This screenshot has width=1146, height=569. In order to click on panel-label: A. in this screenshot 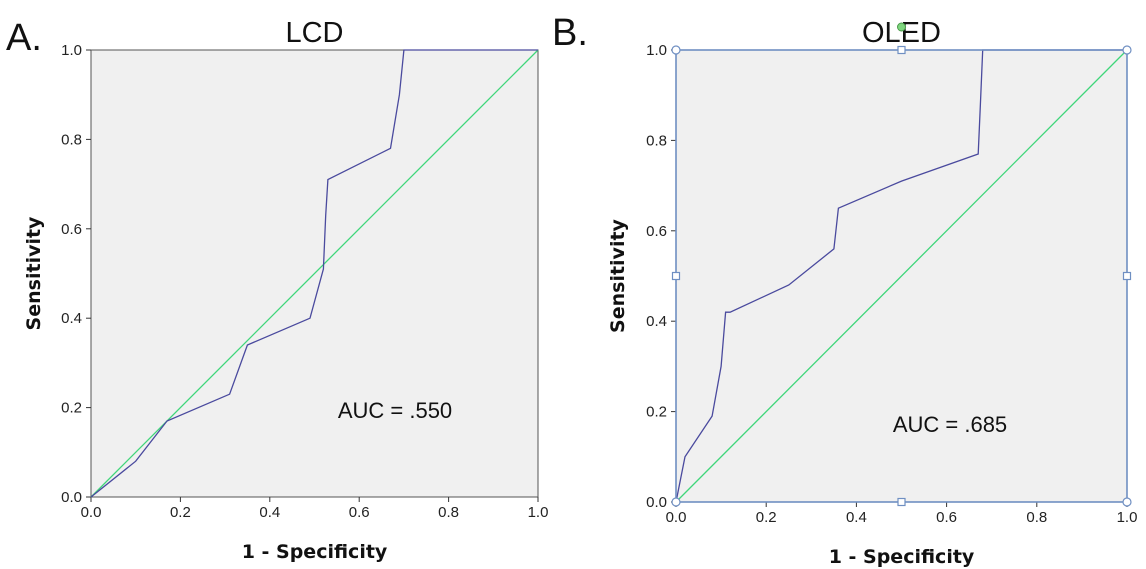, I will do `click(24, 38)`.